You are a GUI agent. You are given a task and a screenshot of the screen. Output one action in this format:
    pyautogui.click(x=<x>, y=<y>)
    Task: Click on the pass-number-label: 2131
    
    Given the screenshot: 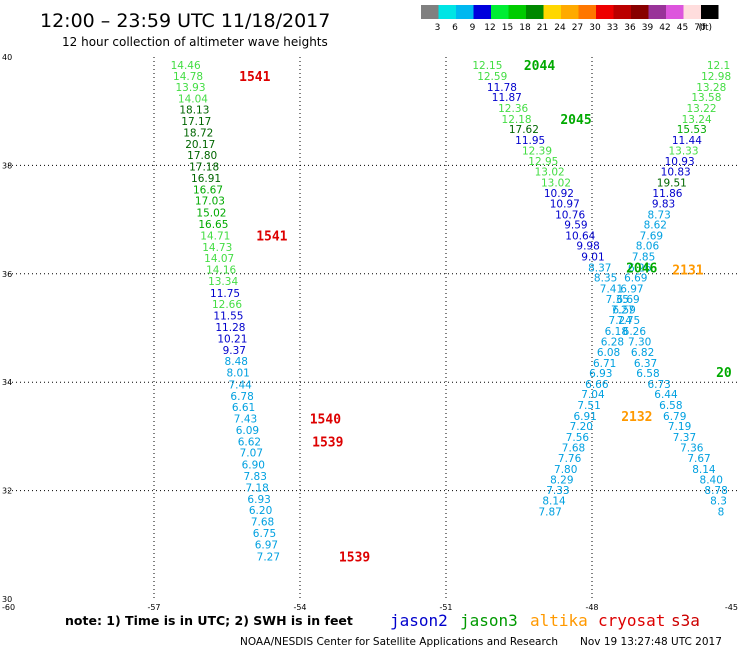 What is the action you would take?
    pyautogui.click(x=687, y=271)
    